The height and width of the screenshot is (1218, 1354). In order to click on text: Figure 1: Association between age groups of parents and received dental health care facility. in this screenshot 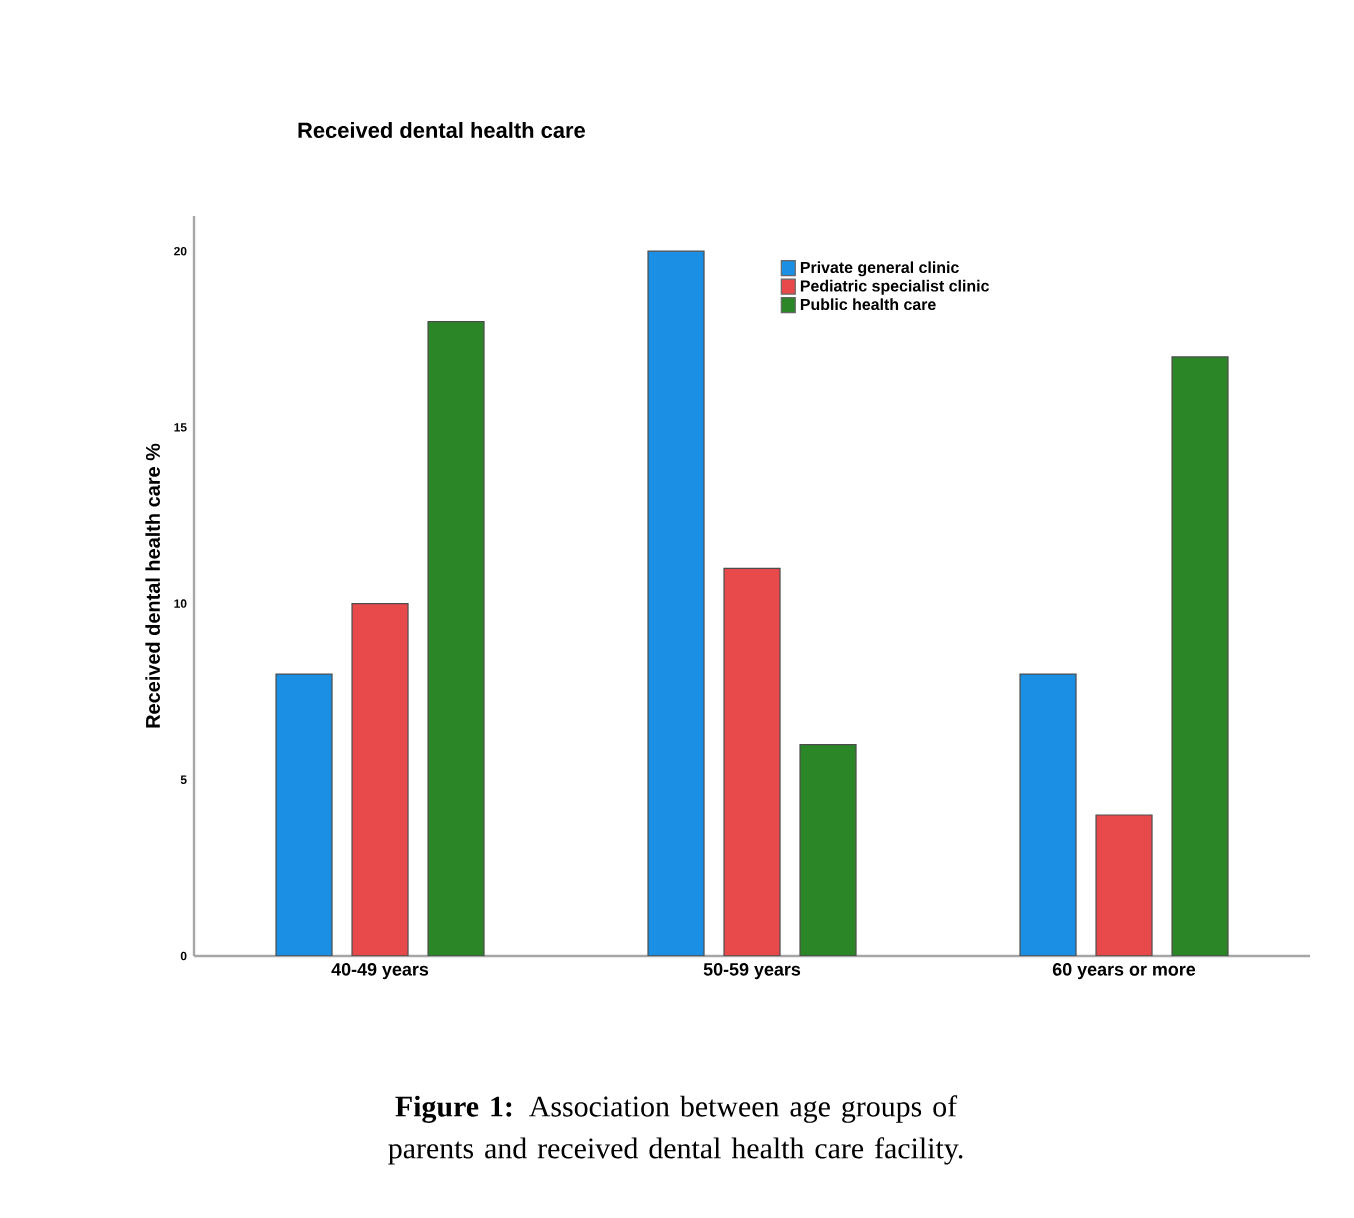, I will do `click(675, 1130)`.